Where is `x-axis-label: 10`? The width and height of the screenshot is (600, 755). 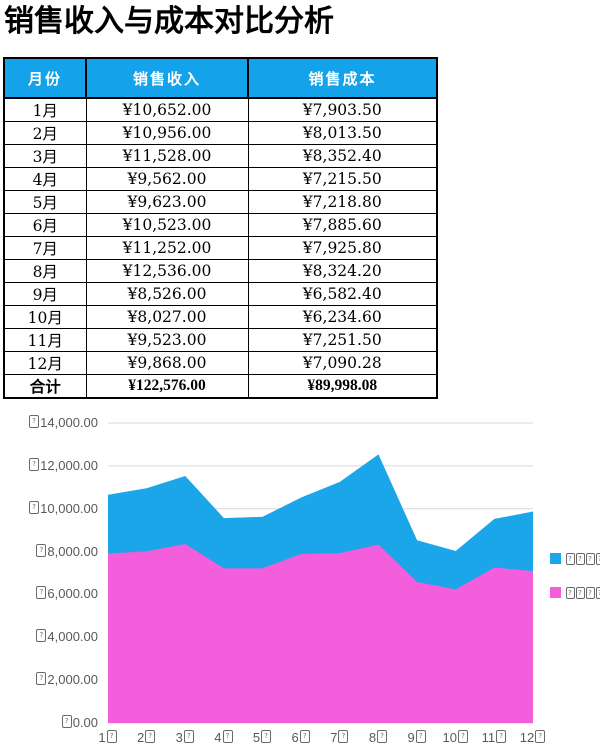
x-axis-label: 10 is located at coordinates (456, 738).